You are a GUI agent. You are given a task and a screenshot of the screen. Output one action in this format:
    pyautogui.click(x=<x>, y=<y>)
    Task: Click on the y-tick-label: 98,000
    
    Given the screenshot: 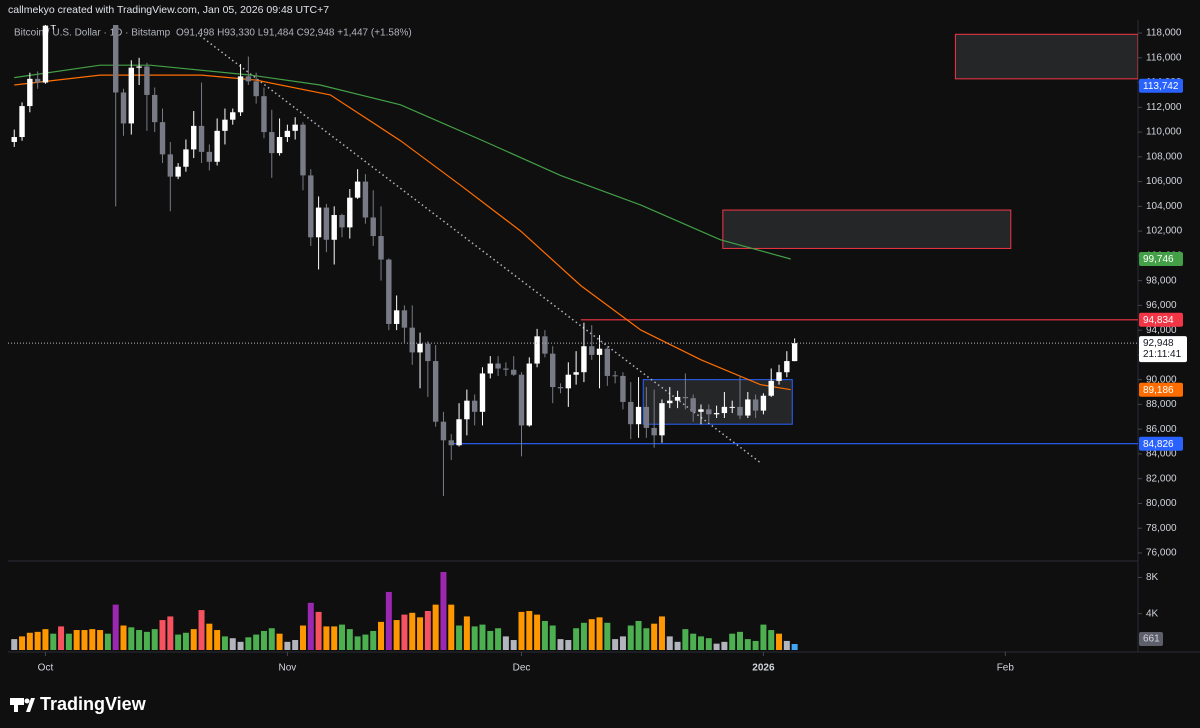 What is the action you would take?
    pyautogui.click(x=1161, y=280)
    